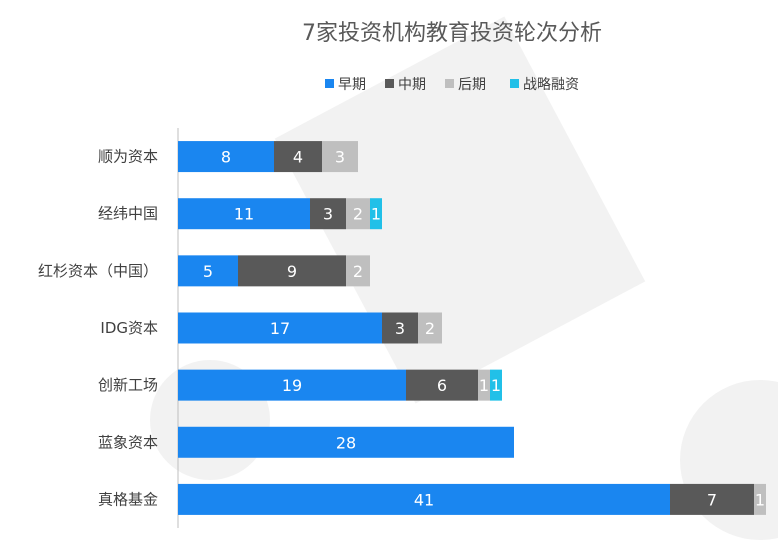 Image resolution: width=778 pixels, height=544 pixels. Describe the element at coordinates (412, 85) in the screenshot. I see `legend-label-1: 中期` at that location.